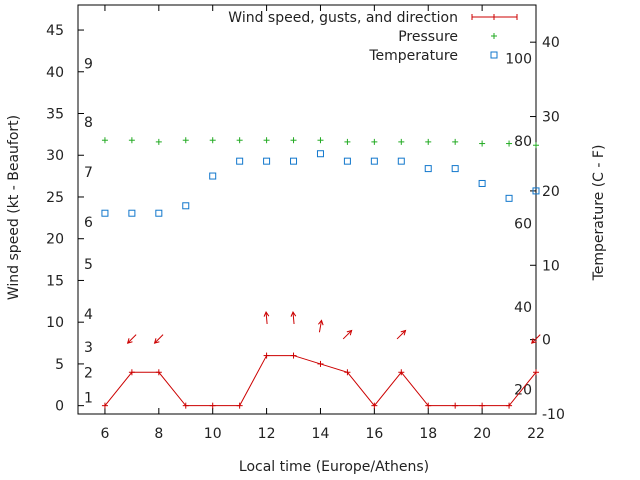  What do you see at coordinates (88, 373) in the screenshot?
I see `beaufort-label: 2` at bounding box center [88, 373].